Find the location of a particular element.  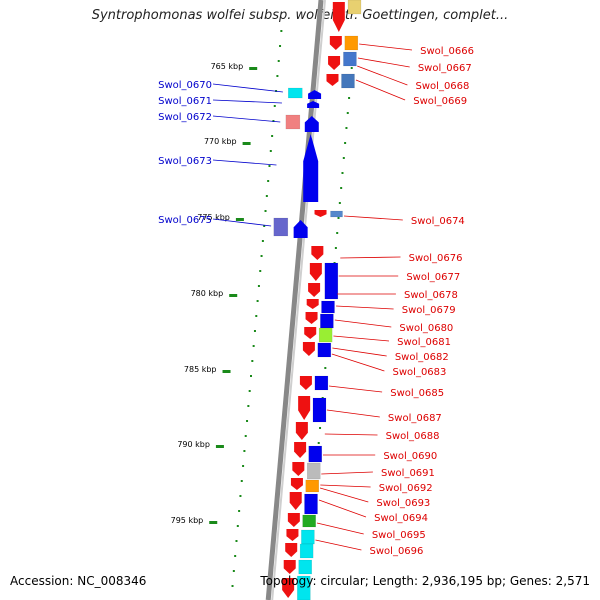

gene-label-left: Swol_0671 is located at coordinates (185, 101).